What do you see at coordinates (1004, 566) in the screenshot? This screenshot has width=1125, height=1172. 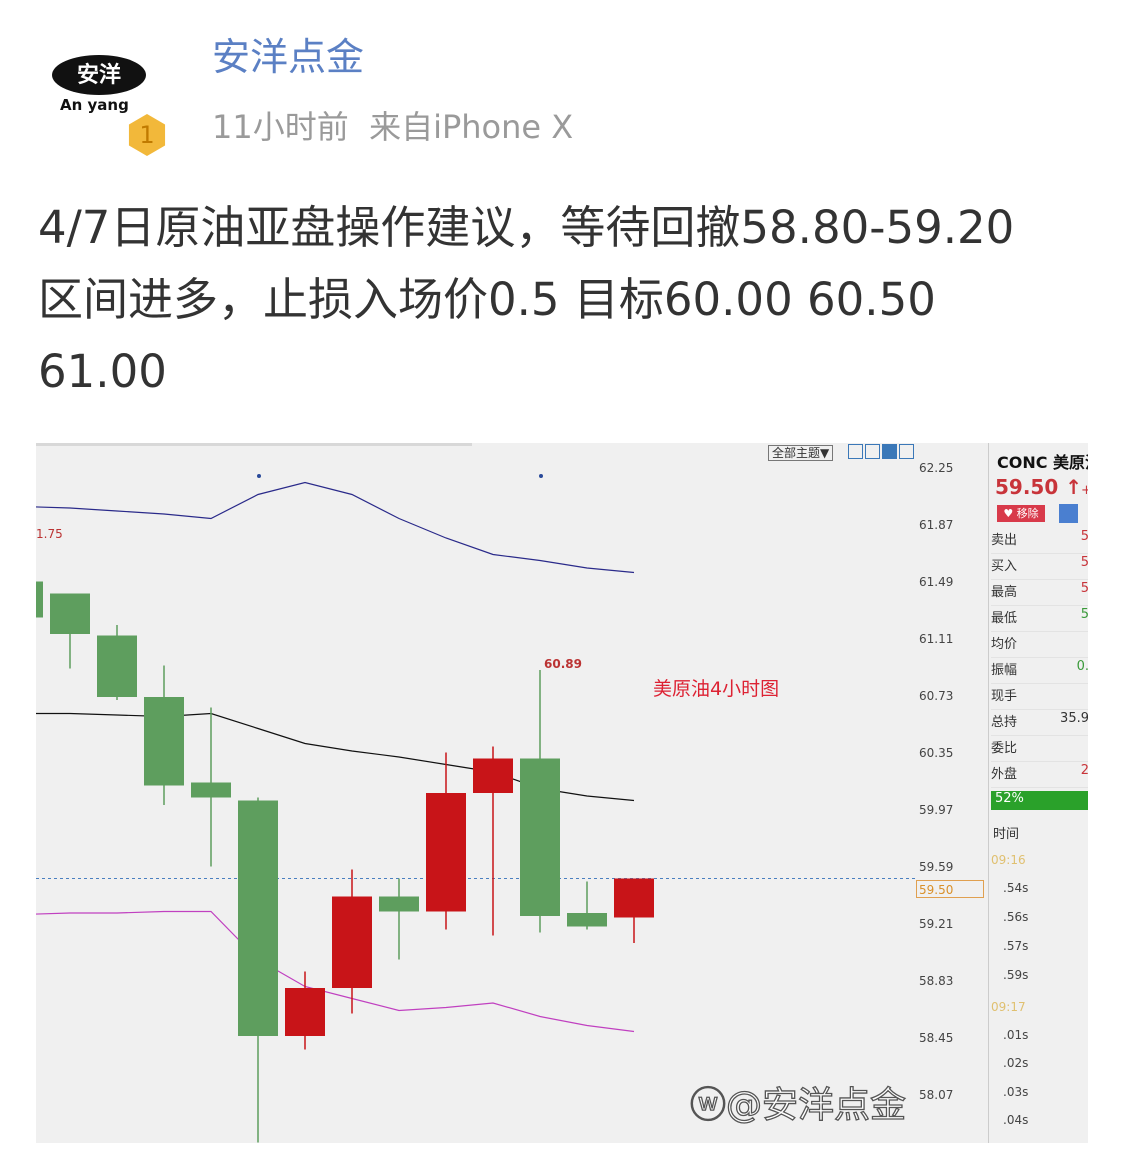 I see `quote-label: 买入` at bounding box center [1004, 566].